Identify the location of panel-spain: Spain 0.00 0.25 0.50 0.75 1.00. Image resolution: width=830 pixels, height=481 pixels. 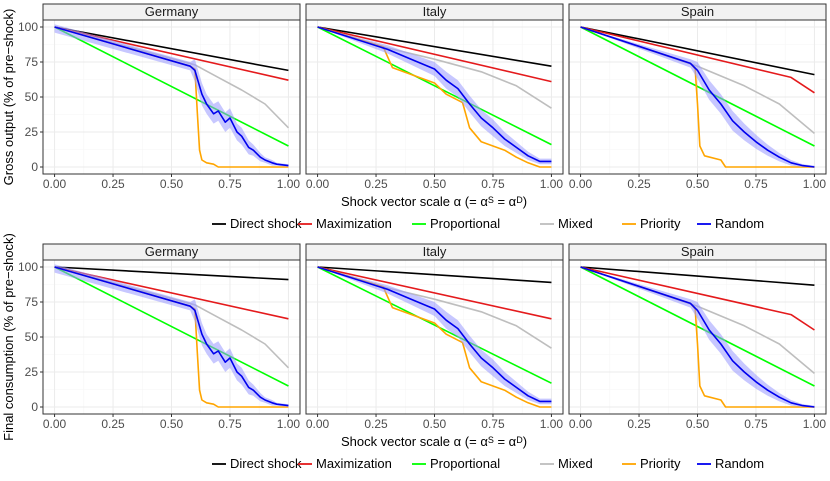
(697, 97).